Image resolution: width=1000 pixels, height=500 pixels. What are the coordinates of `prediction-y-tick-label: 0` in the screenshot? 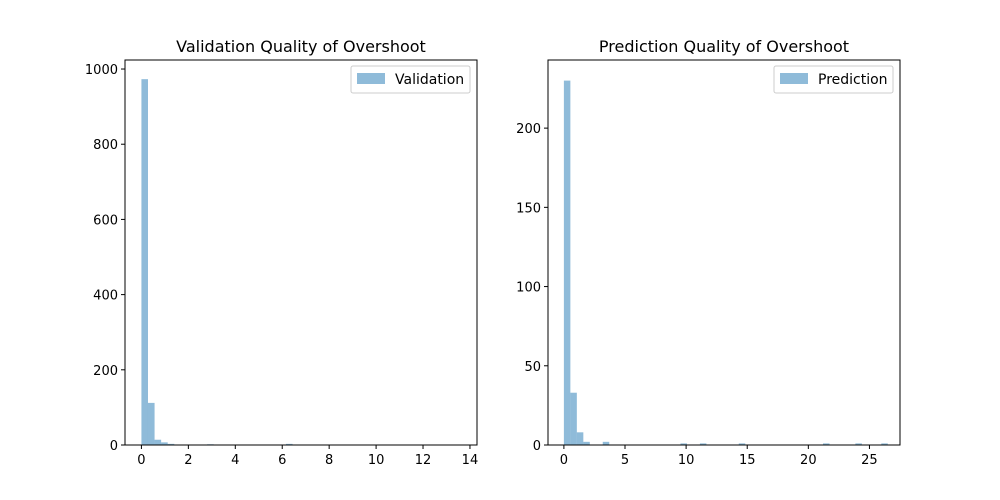 It's located at (537, 446).